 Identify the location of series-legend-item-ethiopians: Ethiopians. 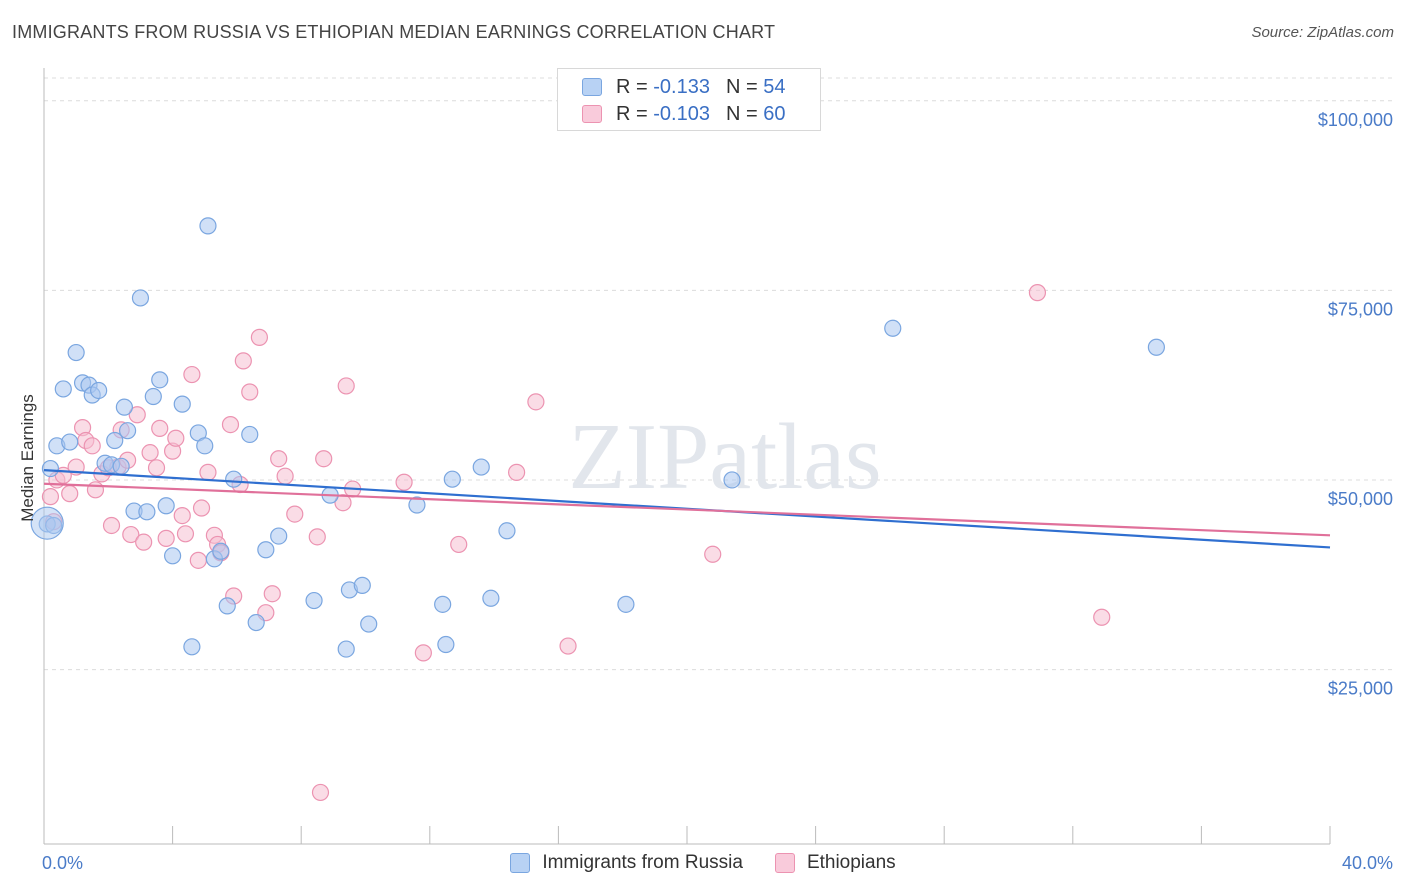
(835, 863).